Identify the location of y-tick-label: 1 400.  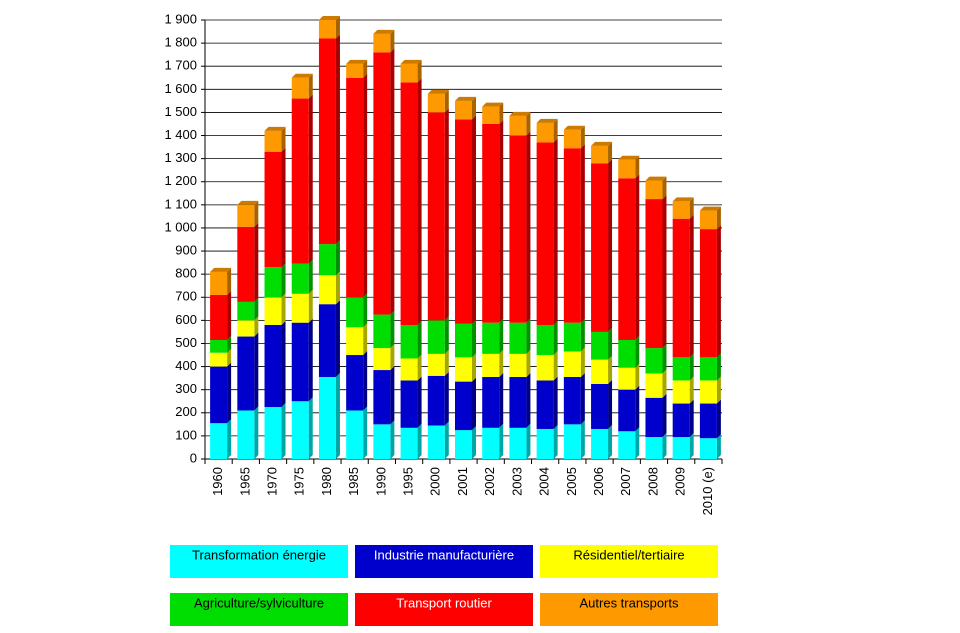
(180, 134).